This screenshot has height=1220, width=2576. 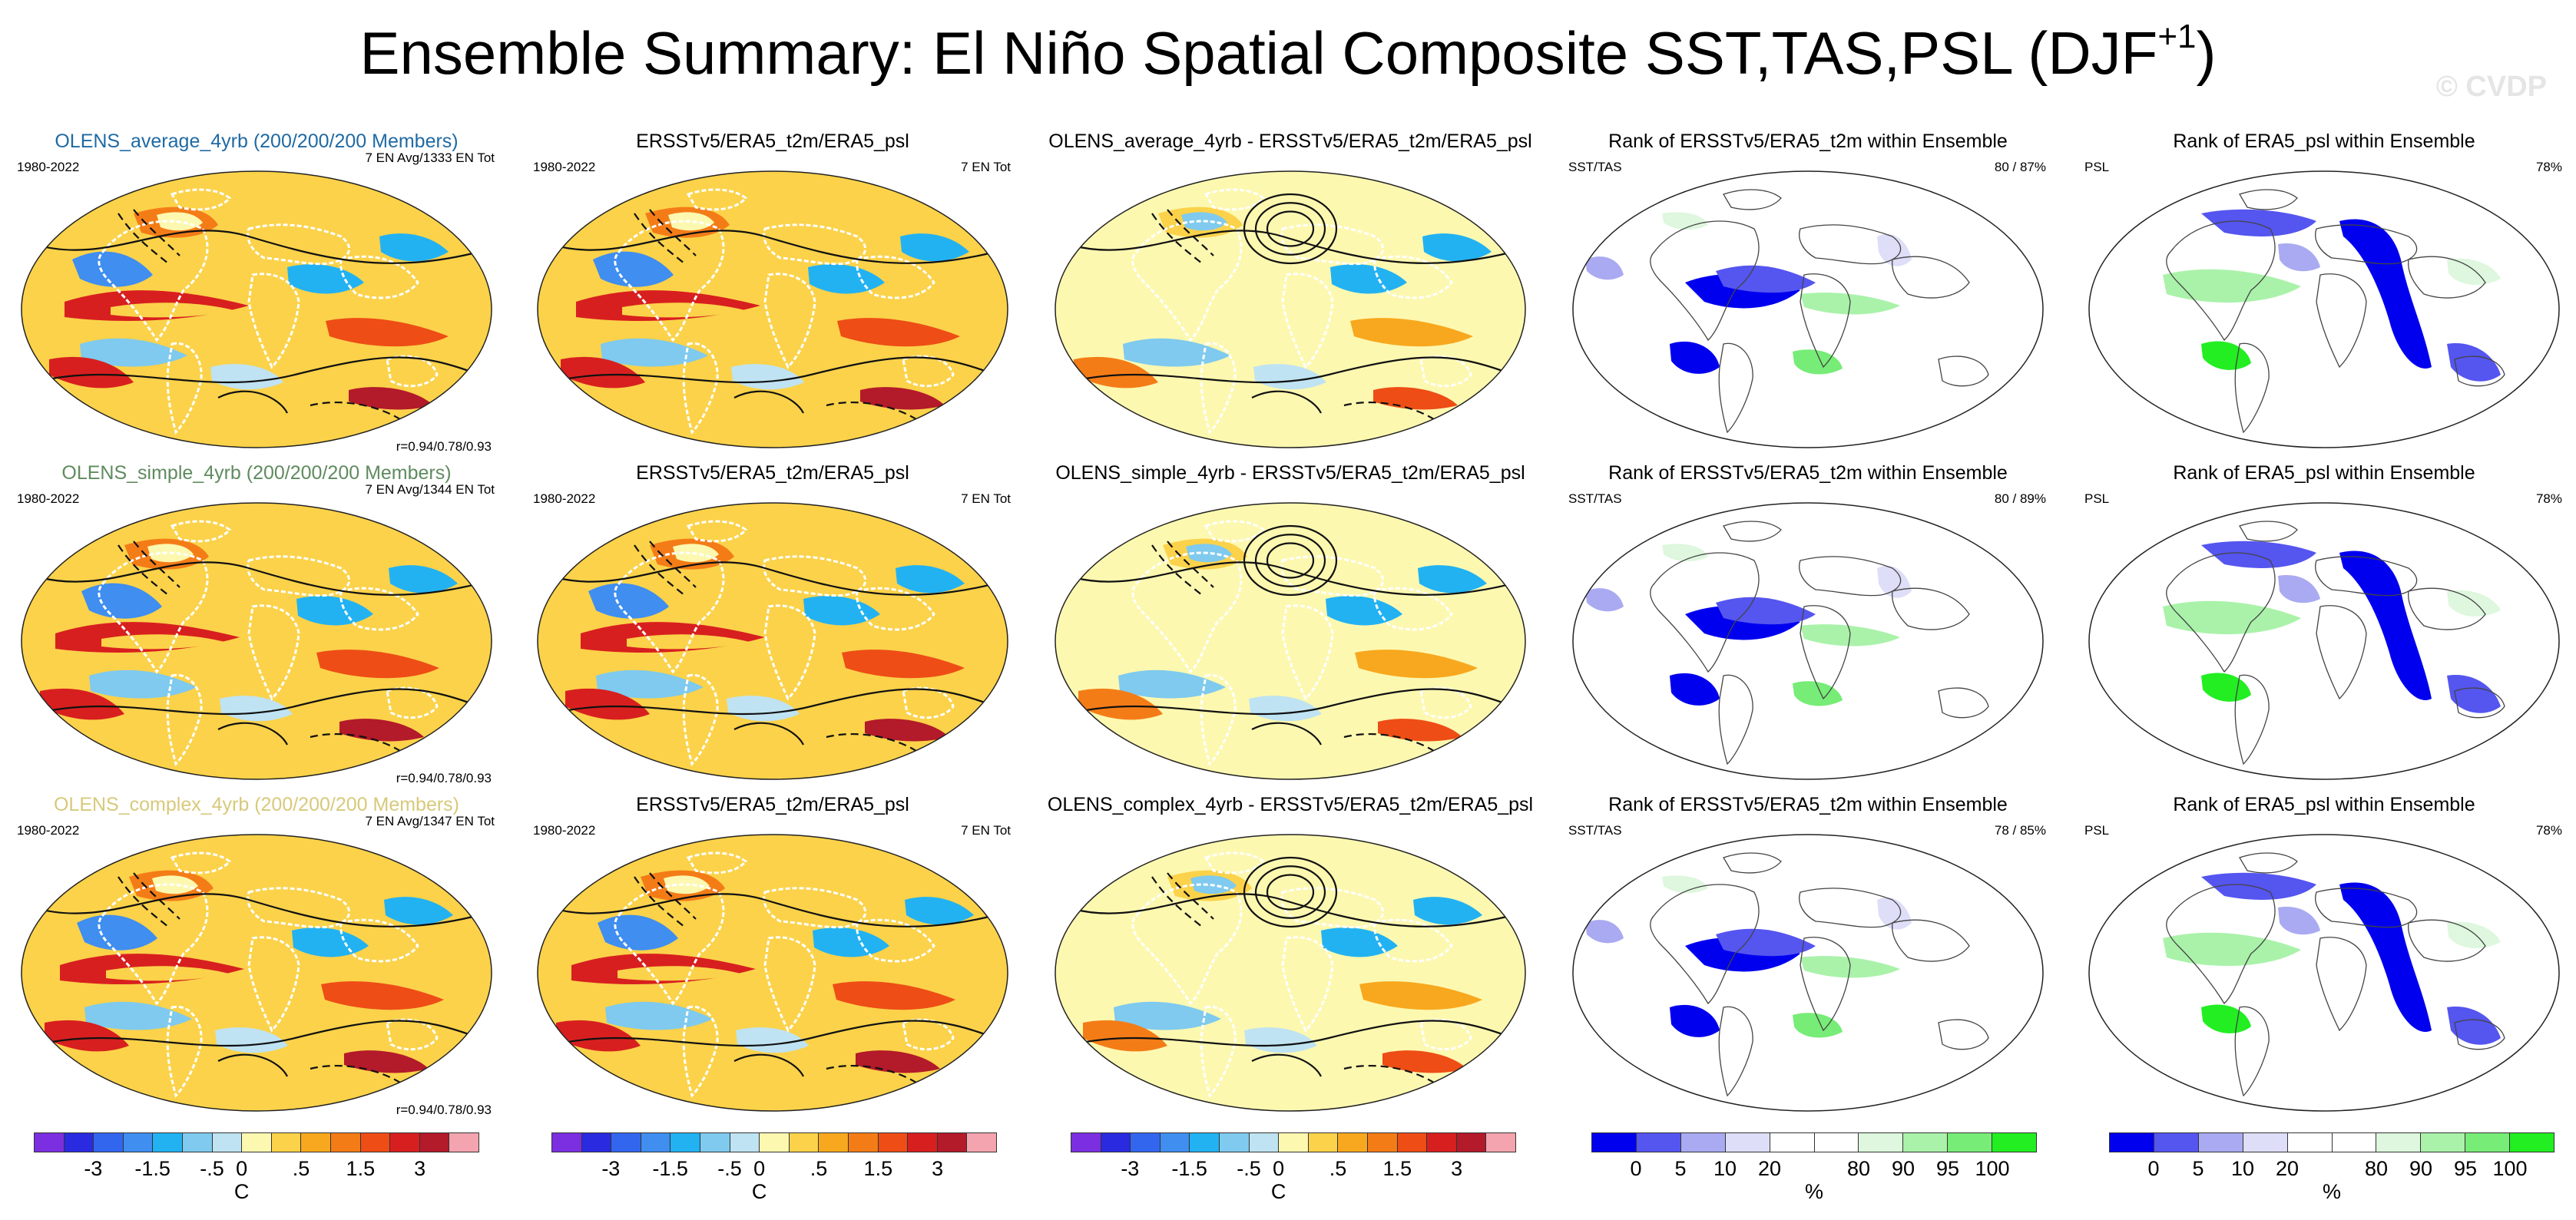 What do you see at coordinates (1992, 1168) in the screenshot?
I see `colorbar-tick-label: 100` at bounding box center [1992, 1168].